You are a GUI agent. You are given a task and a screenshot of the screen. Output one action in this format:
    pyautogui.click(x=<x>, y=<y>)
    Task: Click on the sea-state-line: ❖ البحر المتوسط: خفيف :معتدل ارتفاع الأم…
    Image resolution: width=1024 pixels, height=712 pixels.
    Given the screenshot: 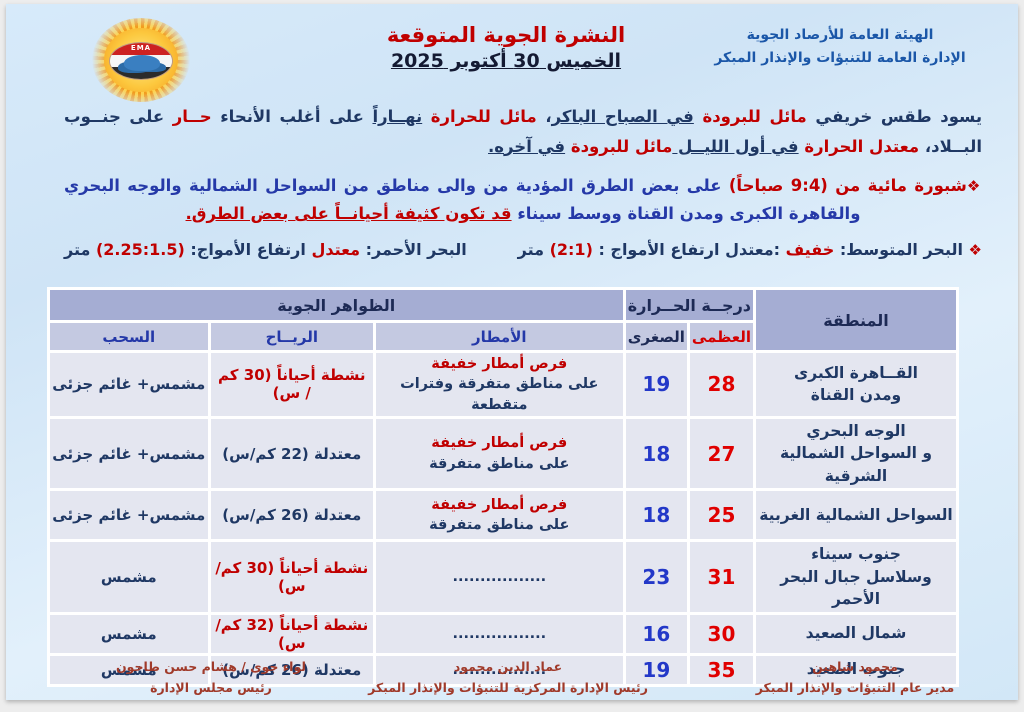 What is the action you would take?
    pyautogui.click(x=523, y=249)
    